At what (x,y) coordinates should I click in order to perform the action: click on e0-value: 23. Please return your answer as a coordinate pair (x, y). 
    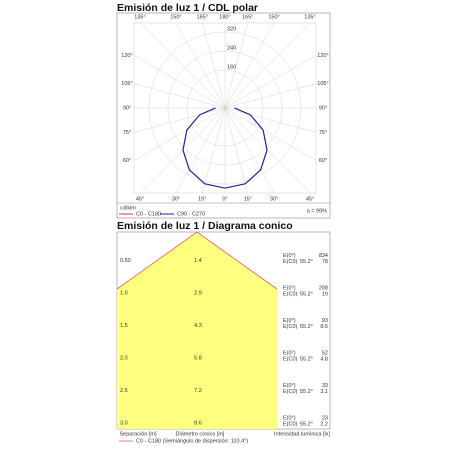
    Looking at the image, I should click on (325, 418).